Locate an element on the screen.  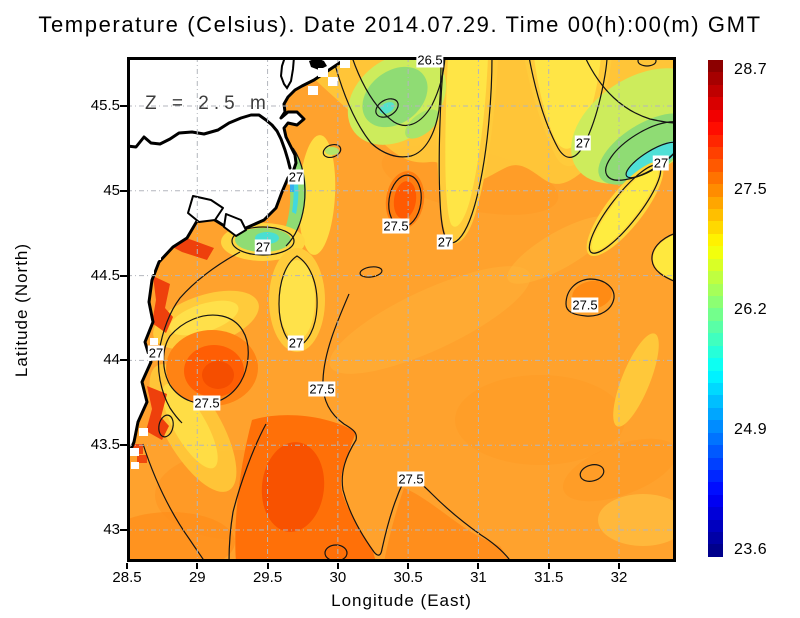
x-tick-label: 29 is located at coordinates (197, 577).